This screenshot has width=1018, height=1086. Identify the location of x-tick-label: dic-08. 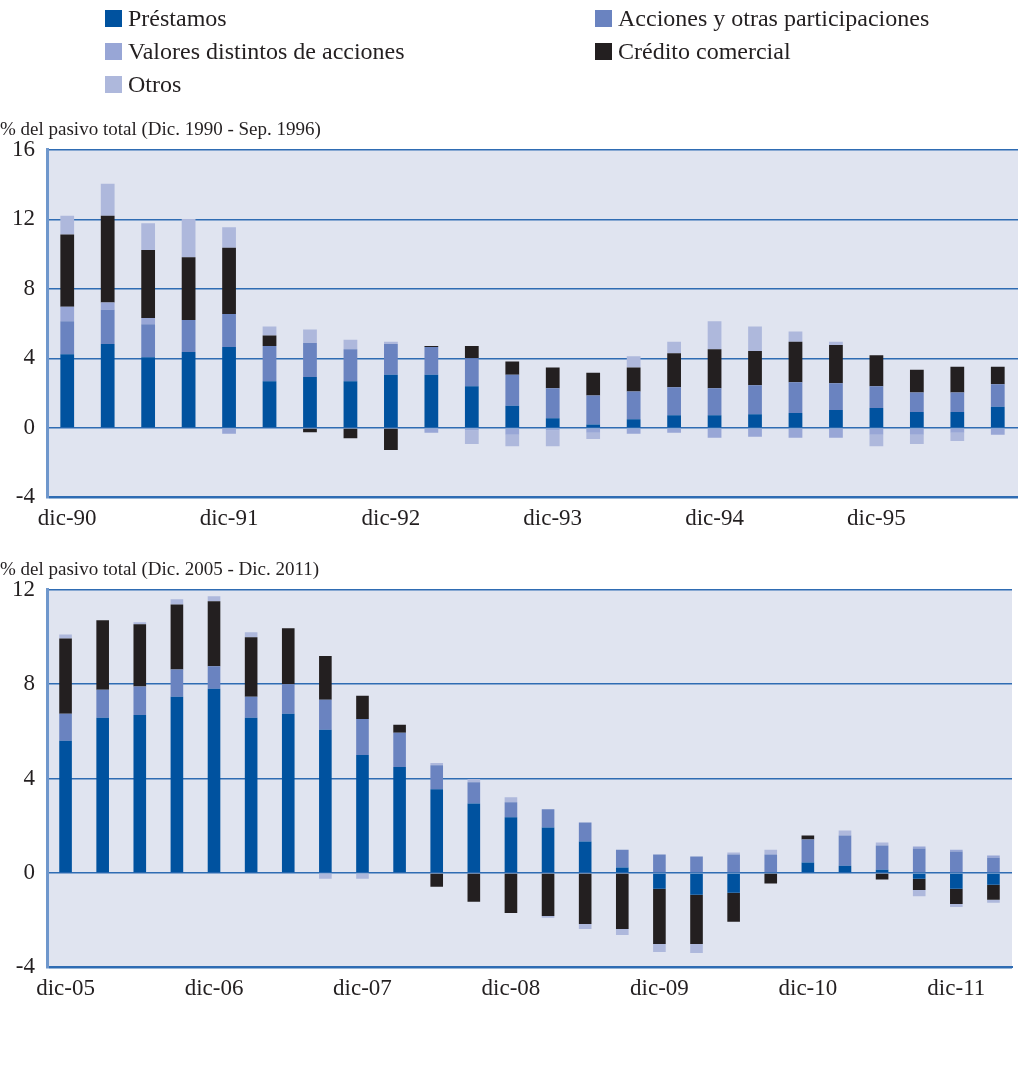
(511, 988).